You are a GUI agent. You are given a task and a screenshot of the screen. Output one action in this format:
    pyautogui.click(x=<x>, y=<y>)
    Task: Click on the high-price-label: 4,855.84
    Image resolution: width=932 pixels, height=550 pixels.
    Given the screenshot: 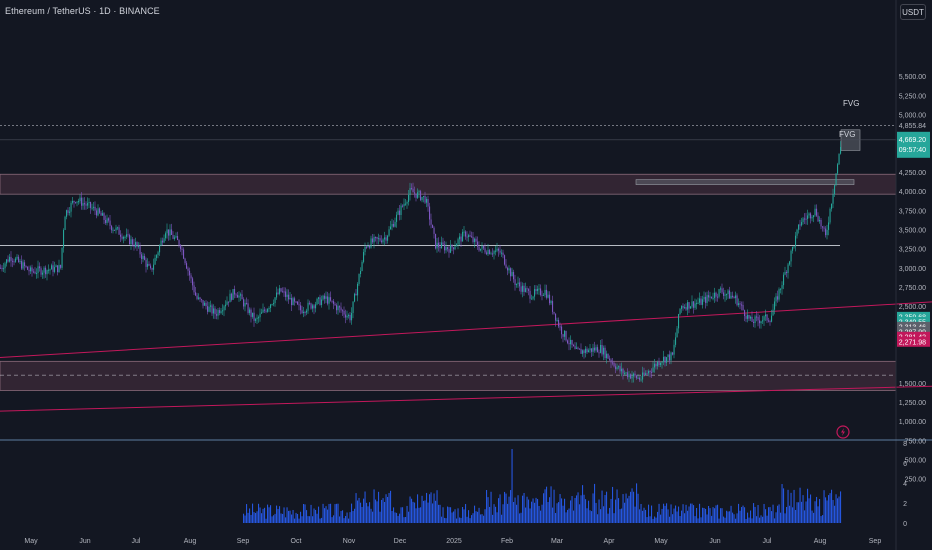 What is the action you would take?
    pyautogui.click(x=912, y=126)
    